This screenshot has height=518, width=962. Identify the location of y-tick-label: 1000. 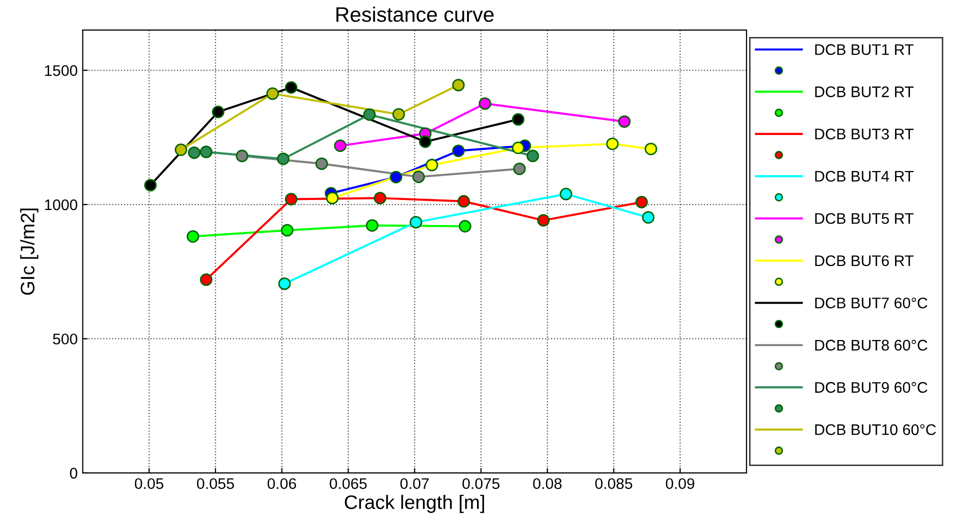
(61, 204).